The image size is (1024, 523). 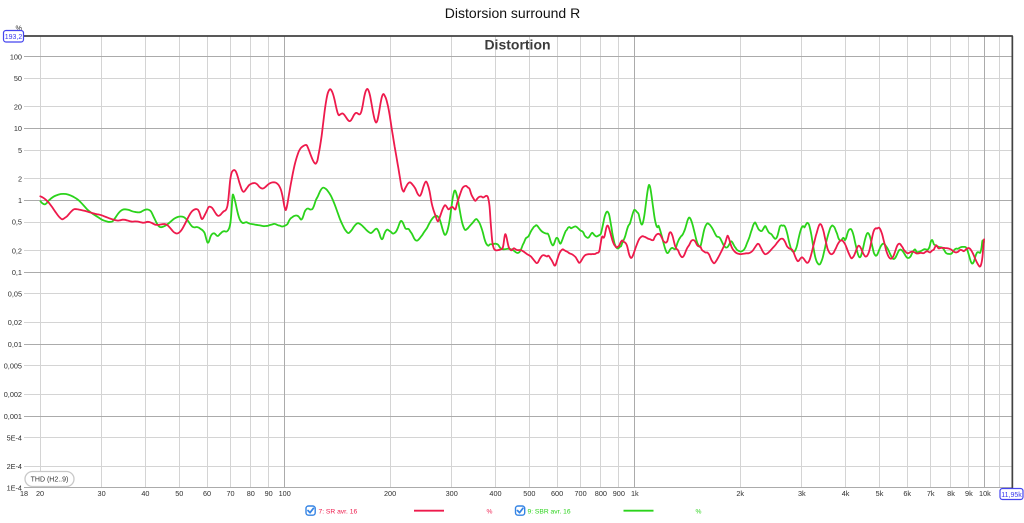 What do you see at coordinates (18, 128) in the screenshot?
I see `svg-text: 10` at bounding box center [18, 128].